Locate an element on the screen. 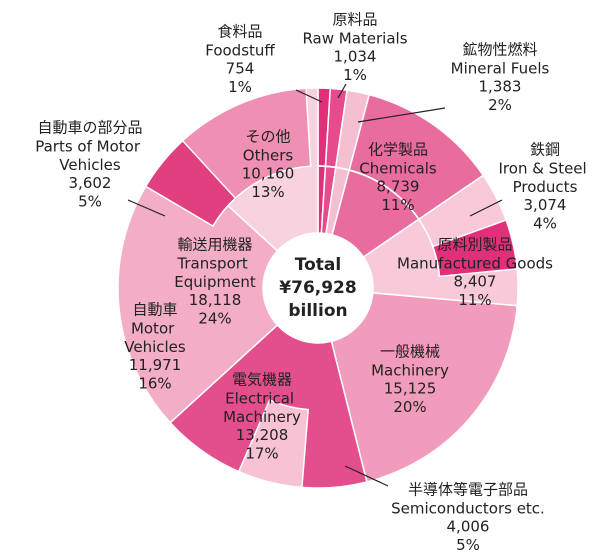  value-label: 15,125 is located at coordinates (410, 389).